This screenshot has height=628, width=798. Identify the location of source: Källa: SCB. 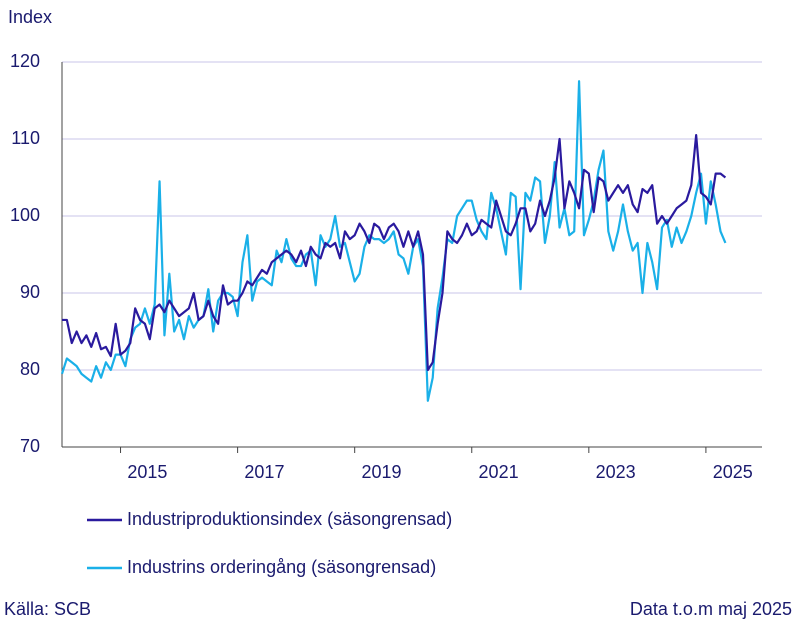
(47, 609).